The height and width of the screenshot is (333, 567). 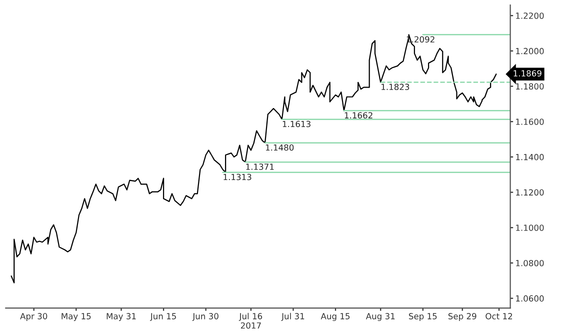 What do you see at coordinates (422, 317) in the screenshot?
I see `x-tick-label: Sep 15` at bounding box center [422, 317].